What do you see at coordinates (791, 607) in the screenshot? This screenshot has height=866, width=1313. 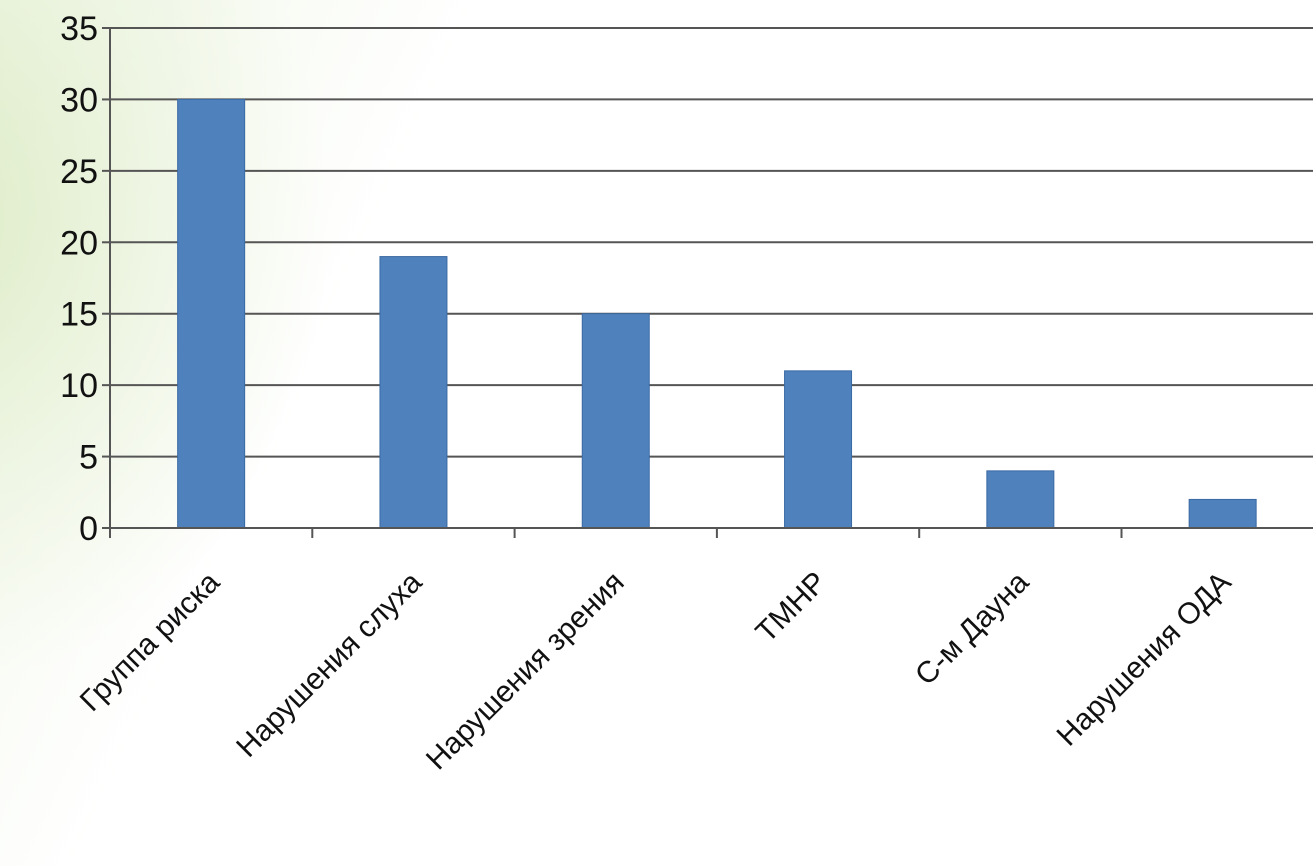 I see `x-category-label: ТМНР` at bounding box center [791, 607].